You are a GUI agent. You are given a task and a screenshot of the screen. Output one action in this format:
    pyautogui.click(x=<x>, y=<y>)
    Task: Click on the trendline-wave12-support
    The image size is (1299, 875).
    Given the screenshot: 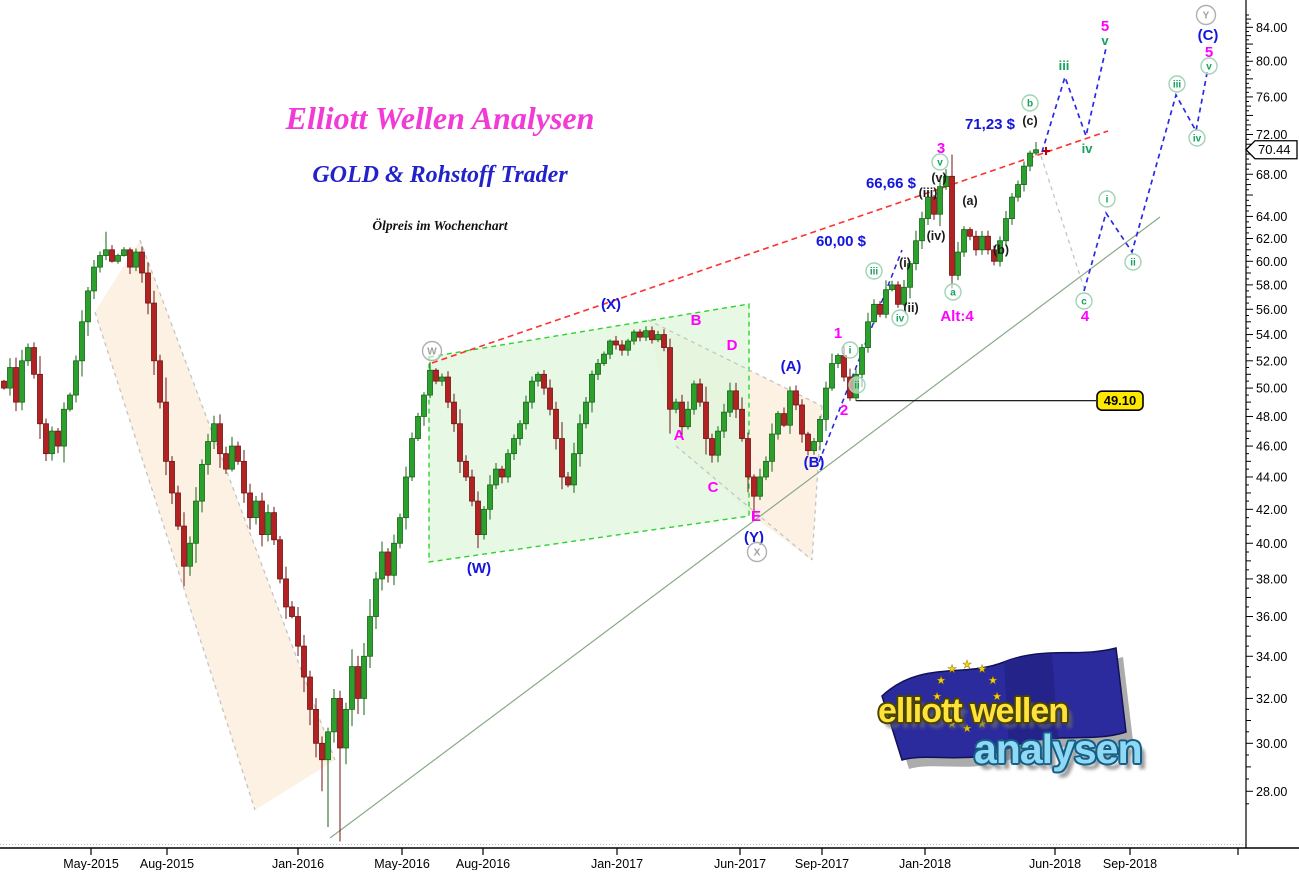 What is the action you would take?
    pyautogui.click(x=860, y=356)
    